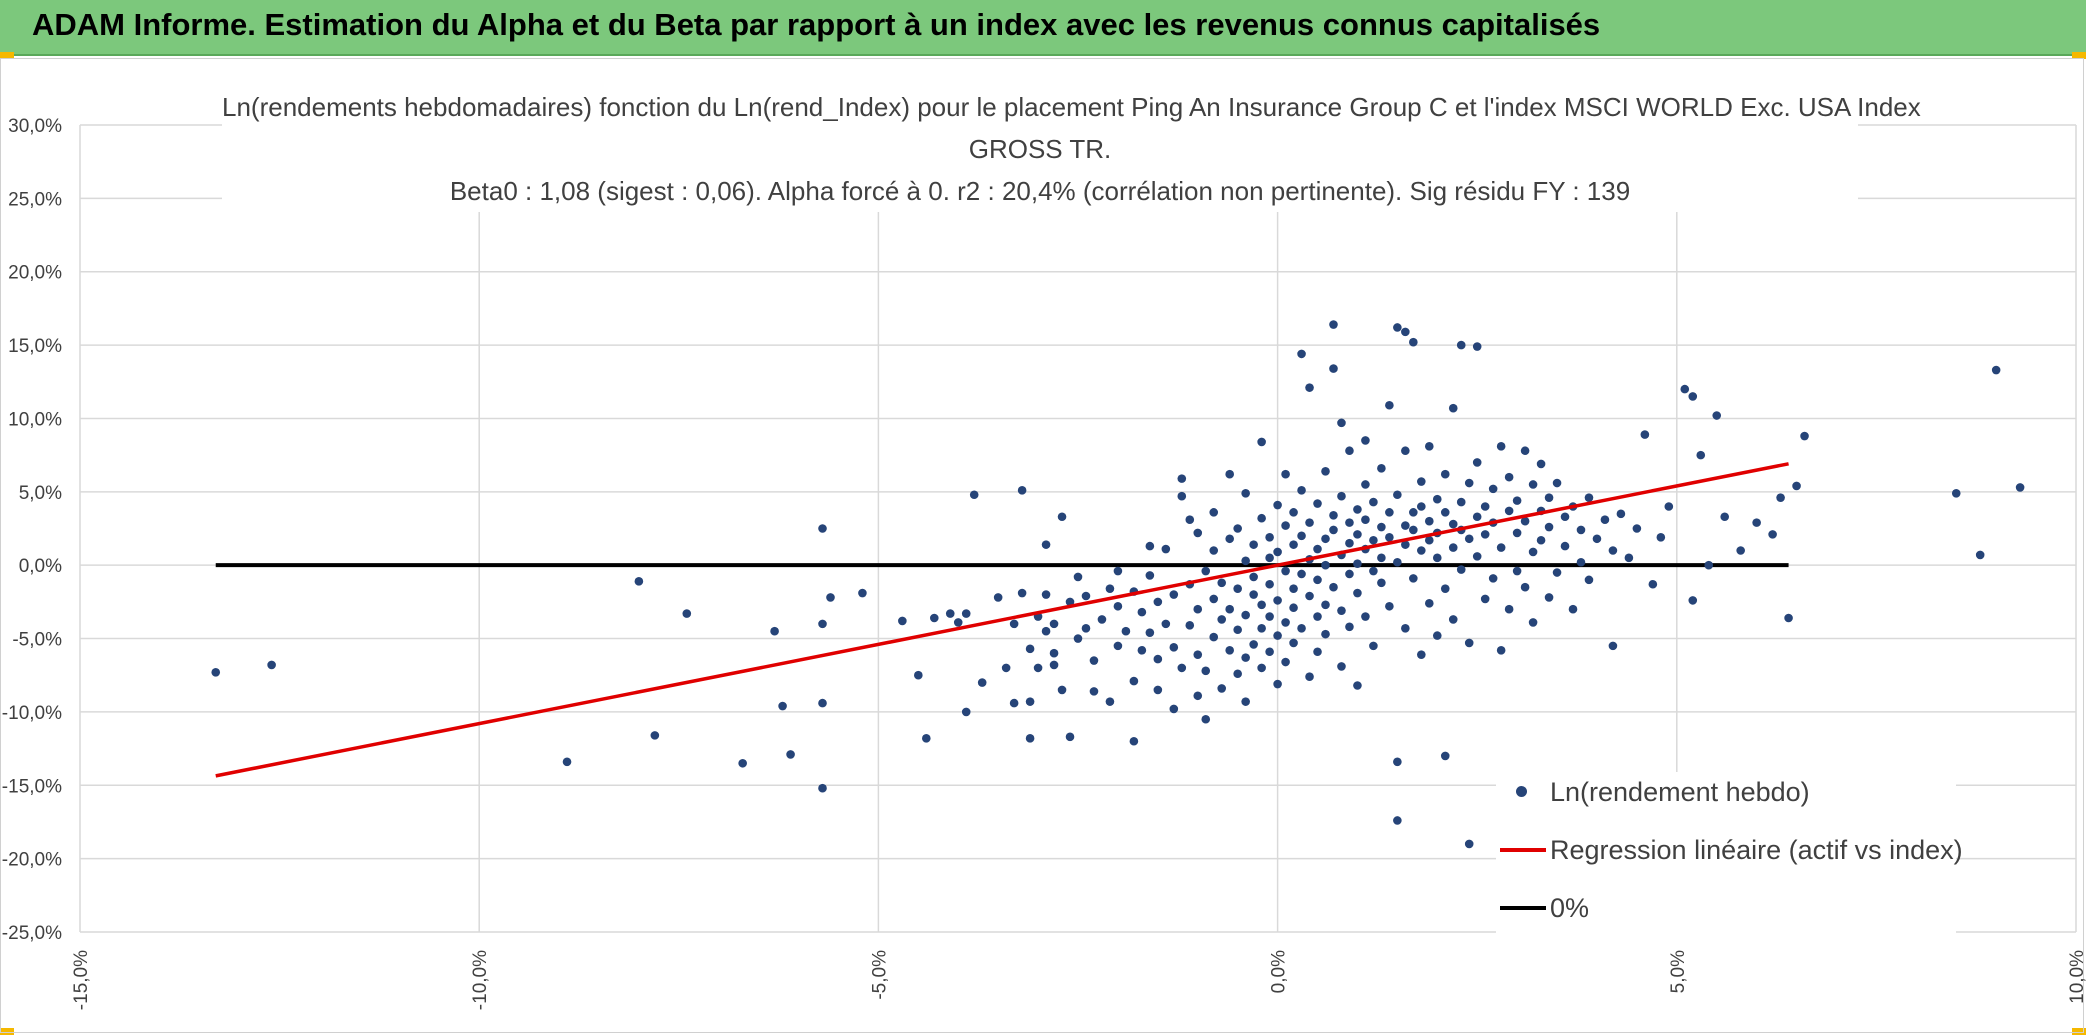 The height and width of the screenshot is (1035, 2086). I want to click on y-tick-label: -5,0%, so click(37, 640).